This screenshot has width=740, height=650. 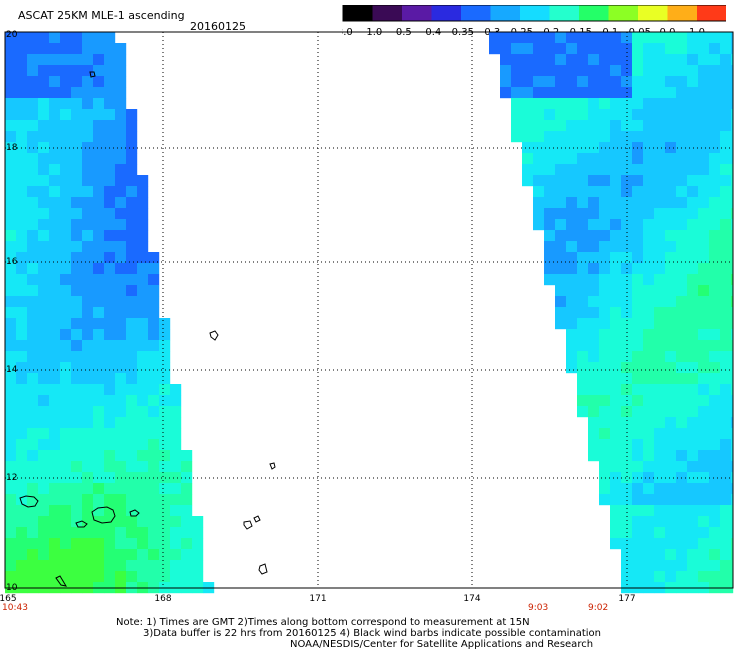 I want to click on latitude-label: 16, so click(x=12, y=262).